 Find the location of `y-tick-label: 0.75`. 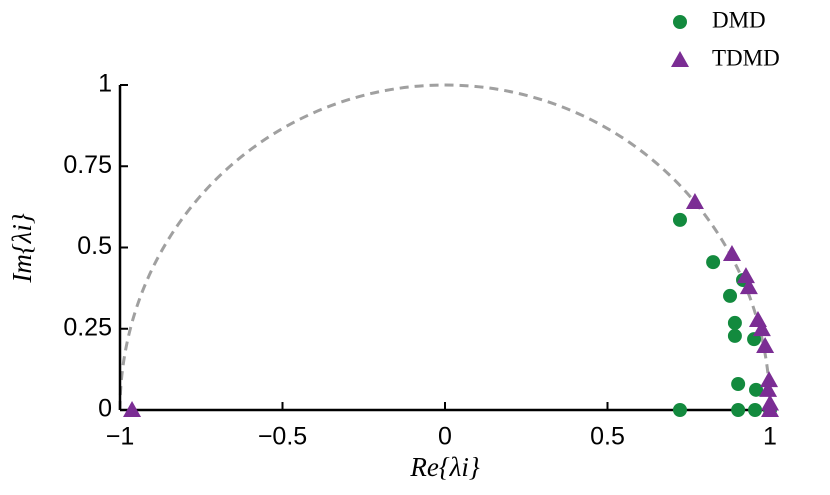

y-tick-label: 0.75 is located at coordinates (87, 165).